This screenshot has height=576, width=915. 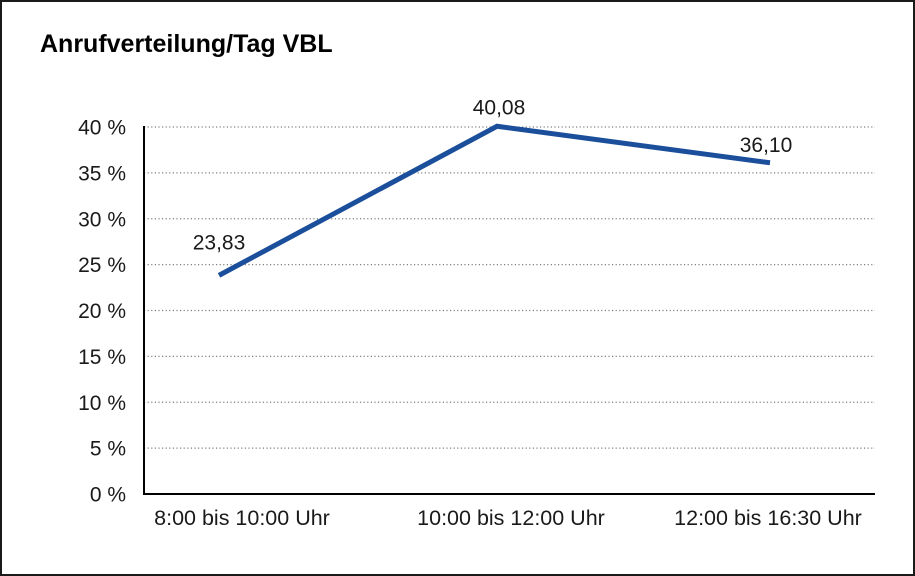 What do you see at coordinates (499, 107) in the screenshot?
I see `data-point-label: 40,08` at bounding box center [499, 107].